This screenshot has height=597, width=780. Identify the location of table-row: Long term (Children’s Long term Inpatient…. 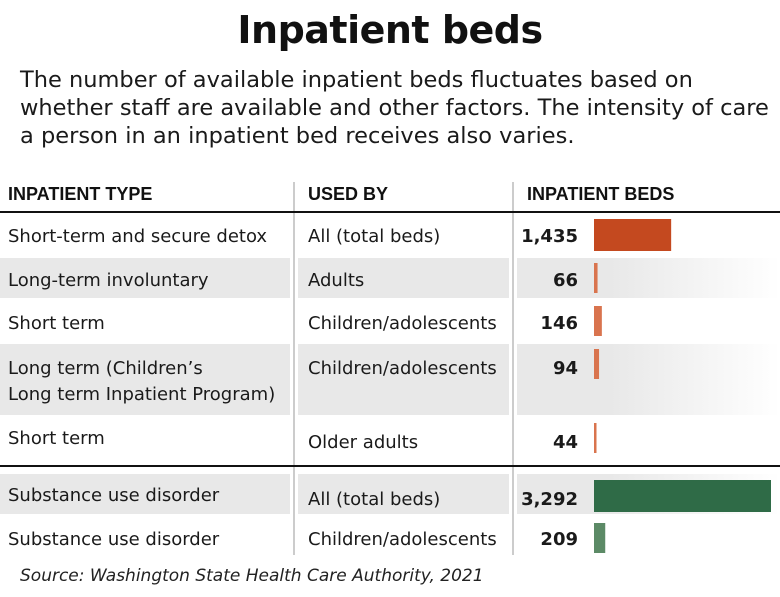
(304, 377).